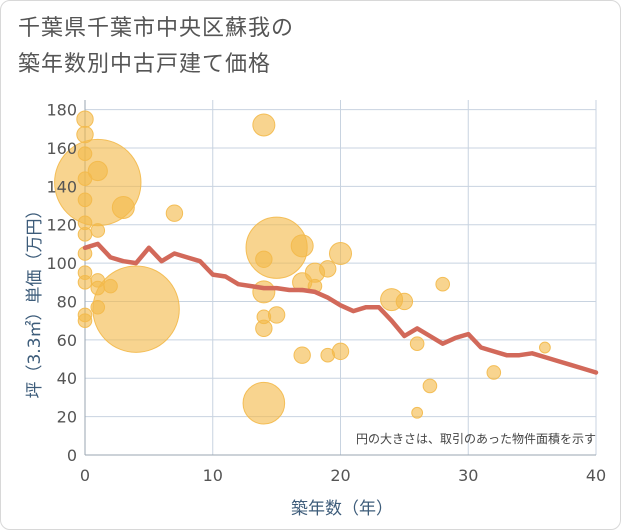 The height and width of the screenshot is (530, 621). What do you see at coordinates (61, 148) in the screenshot?
I see `y-tick-label: 160` at bounding box center [61, 148].